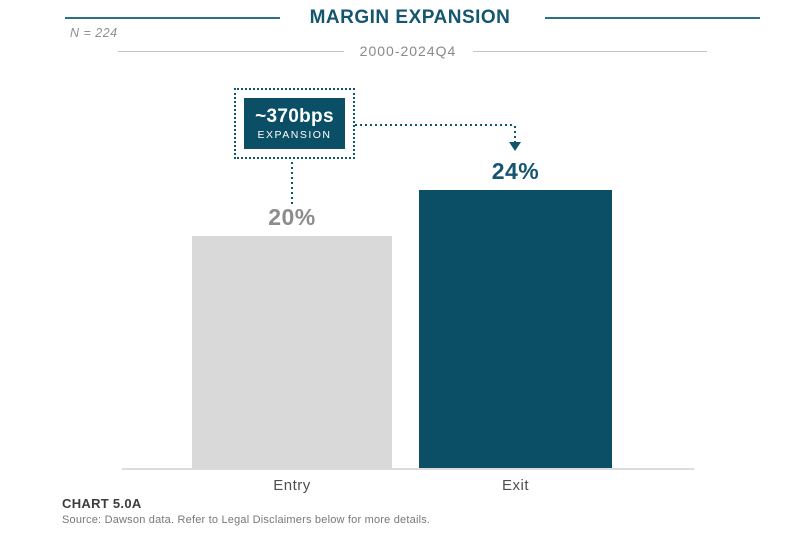 Image resolution: width=800 pixels, height=534 pixels. I want to click on entry-value-label: 20%, so click(292, 217).